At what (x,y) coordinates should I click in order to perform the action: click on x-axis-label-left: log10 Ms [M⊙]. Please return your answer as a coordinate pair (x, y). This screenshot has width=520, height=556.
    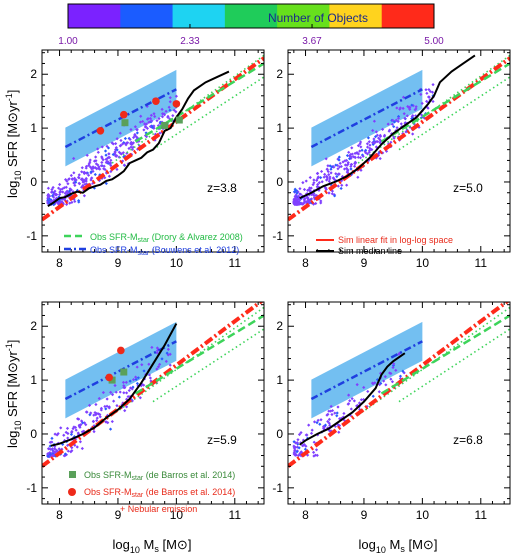
    Looking at the image, I should click on (152, 546).